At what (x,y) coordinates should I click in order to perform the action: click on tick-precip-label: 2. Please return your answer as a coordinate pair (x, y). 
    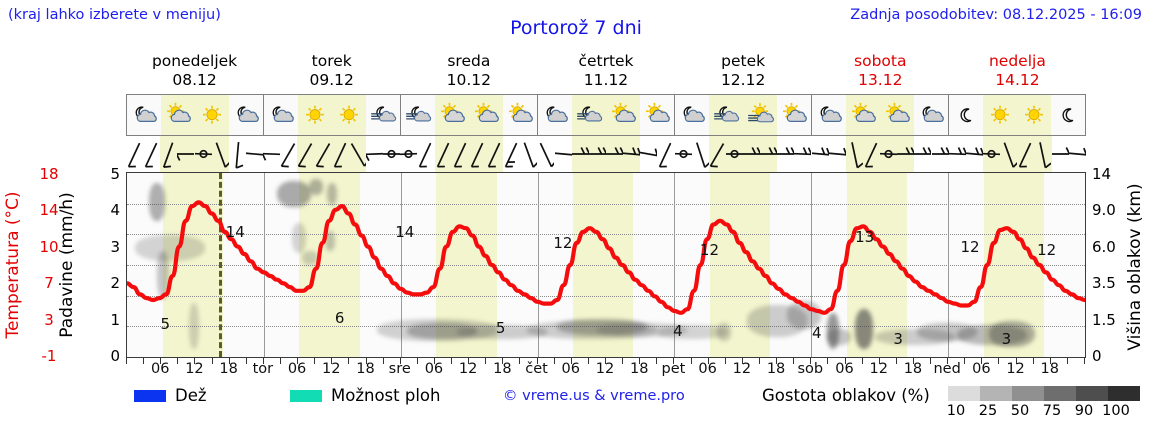
    Looking at the image, I should click on (115, 283).